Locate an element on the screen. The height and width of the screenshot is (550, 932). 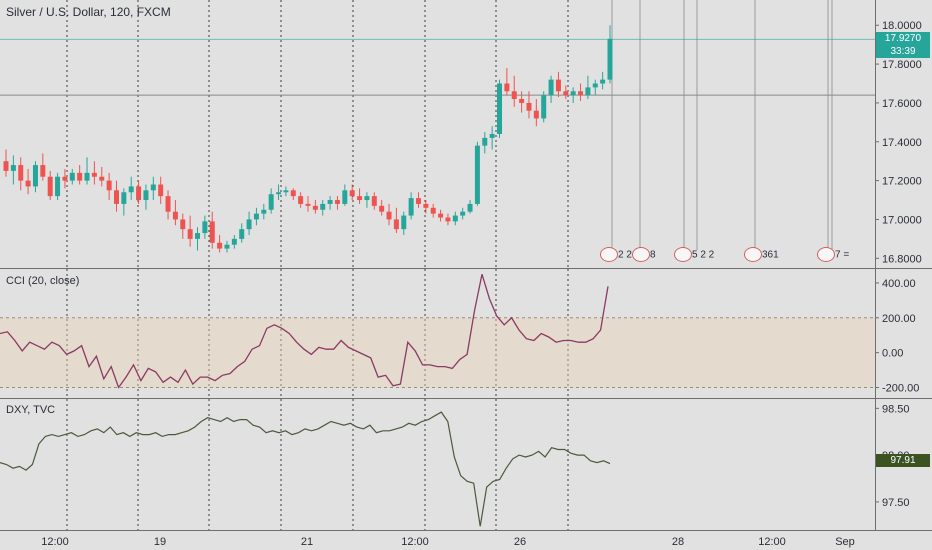
countdown-tag: 33:39 is located at coordinates (903, 51).